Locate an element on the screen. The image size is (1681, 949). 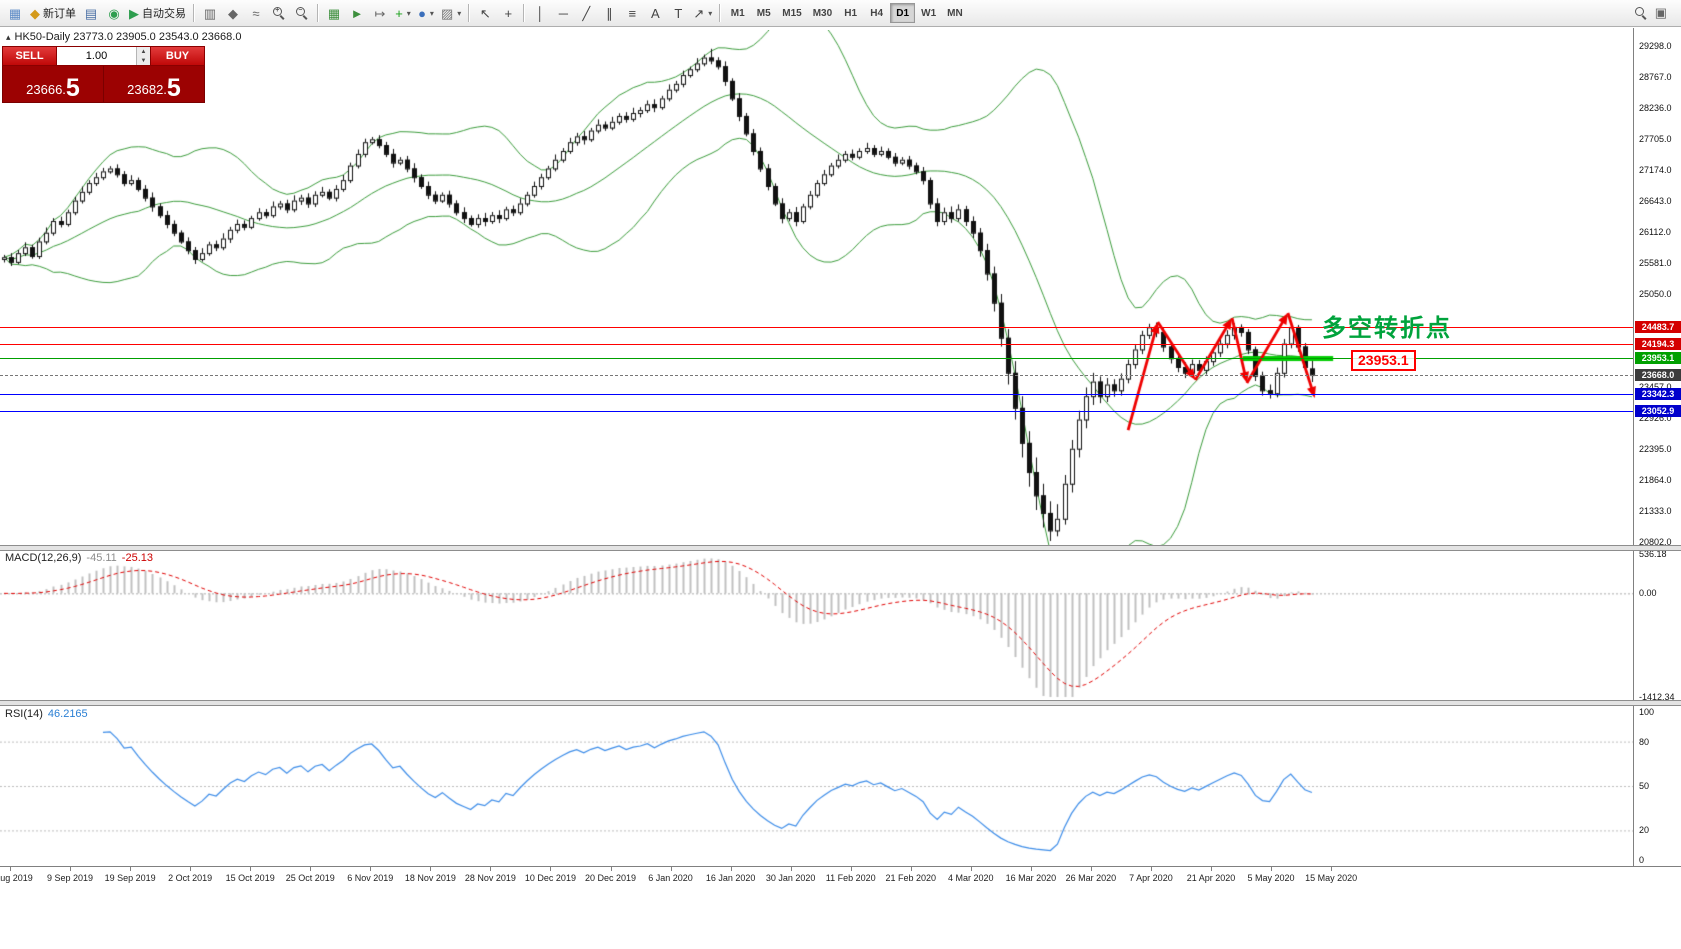
new-chart-button: ▦ is located at coordinates (15, 13).